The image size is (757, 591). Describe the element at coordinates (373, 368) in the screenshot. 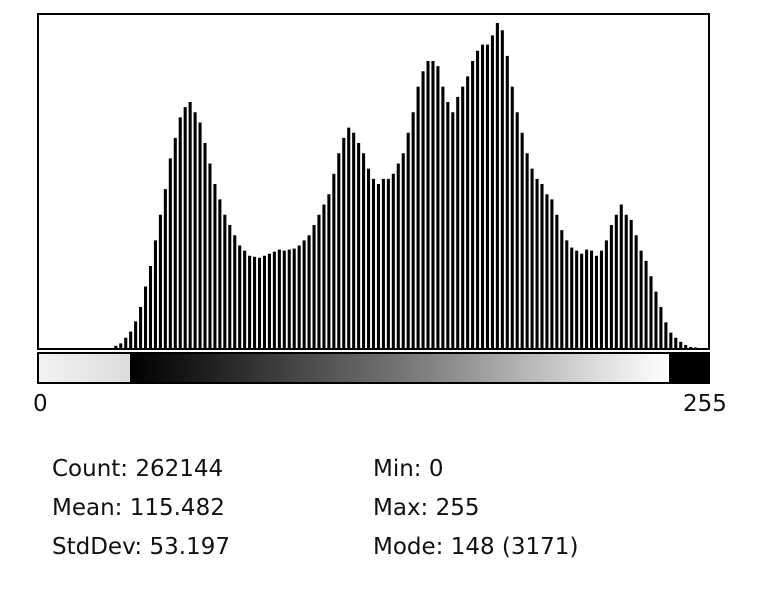

I see `lut-bar` at that location.